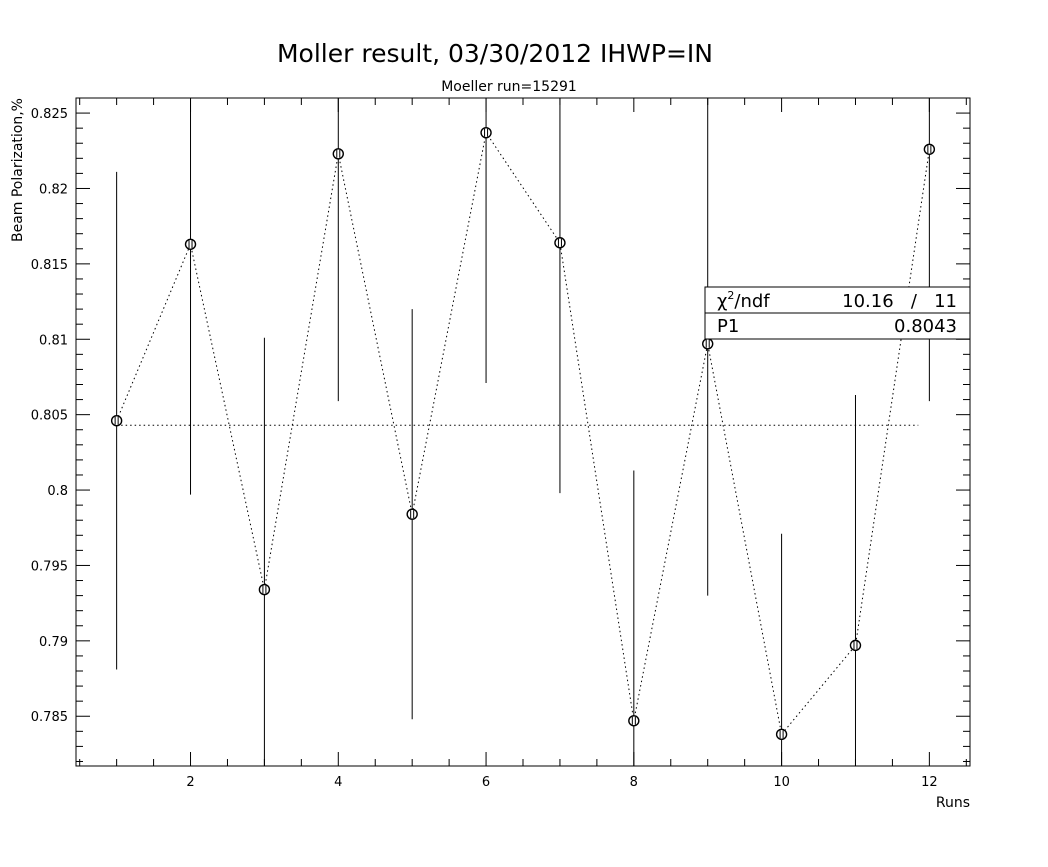 This screenshot has height=867, width=1048. I want to click on chart-title: Moller result, 03/30/2012 IHWP=IN, so click(495, 53).